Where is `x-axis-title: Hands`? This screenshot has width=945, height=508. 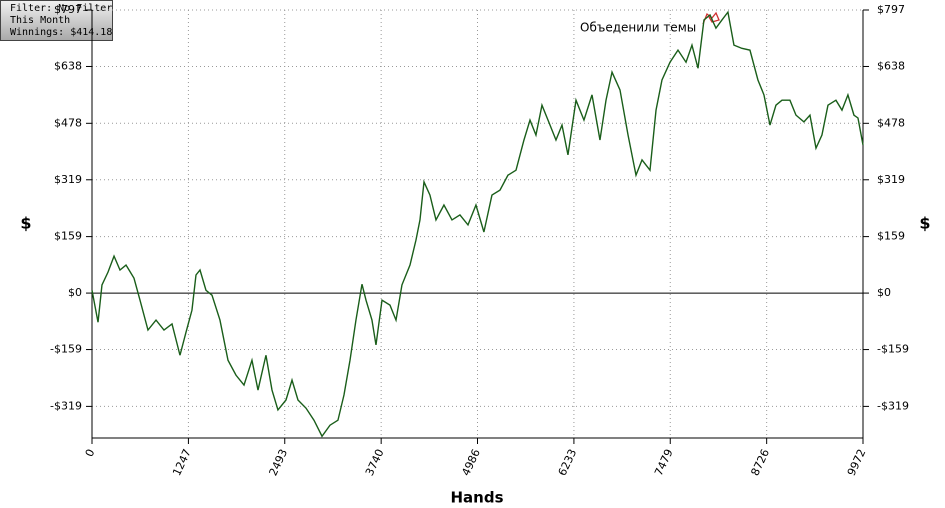 x-axis-title: Hands is located at coordinates (476, 498).